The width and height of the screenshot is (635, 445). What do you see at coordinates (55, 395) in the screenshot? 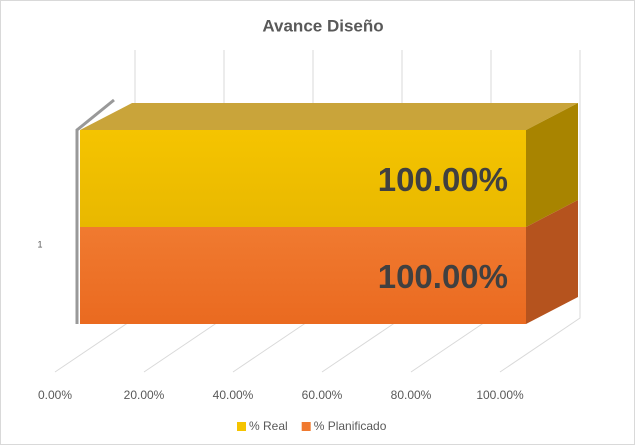
I see `x-tick-label: 0.00%` at bounding box center [55, 395].